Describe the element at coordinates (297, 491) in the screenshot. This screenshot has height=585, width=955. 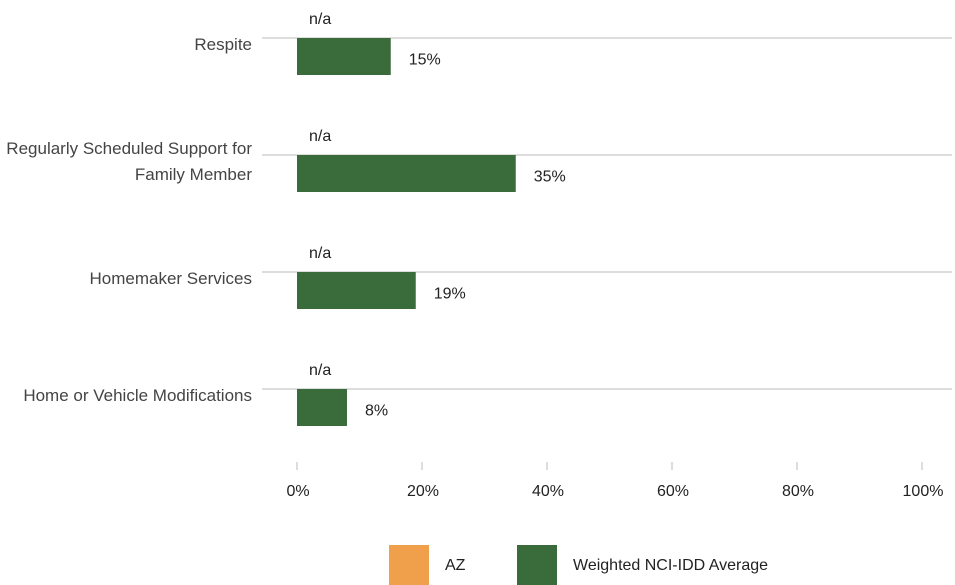
I see `x-tick-label: 0%` at that location.